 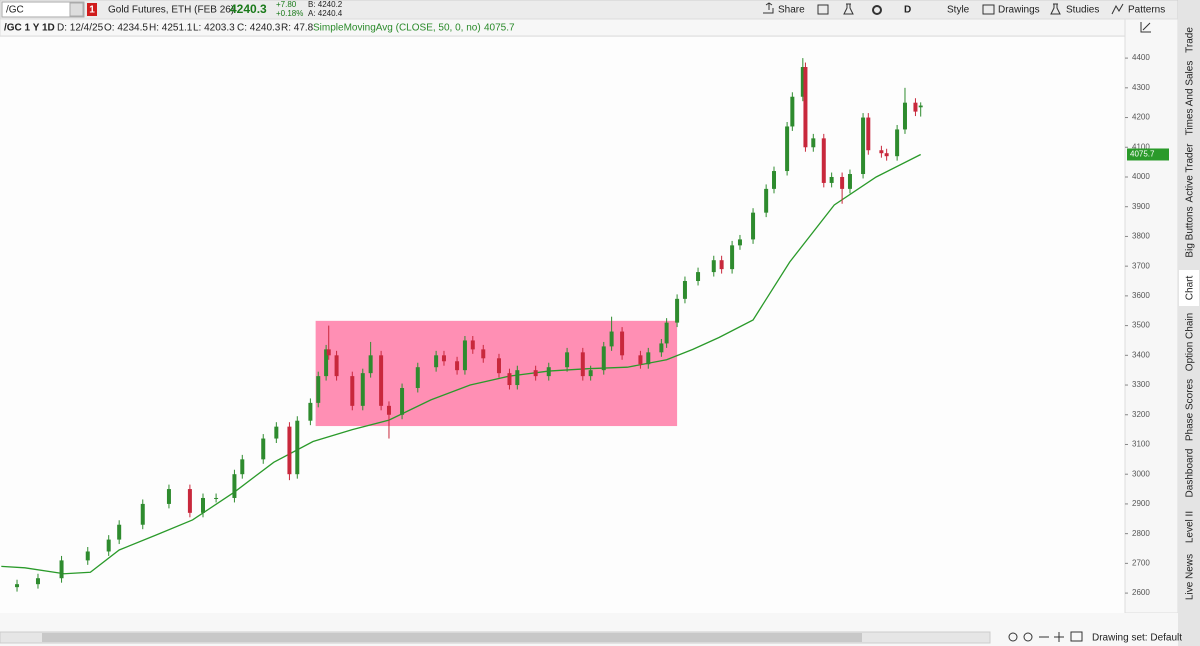 What do you see at coordinates (1141, 117) in the screenshot?
I see `y-tick-label: 4200` at bounding box center [1141, 117].